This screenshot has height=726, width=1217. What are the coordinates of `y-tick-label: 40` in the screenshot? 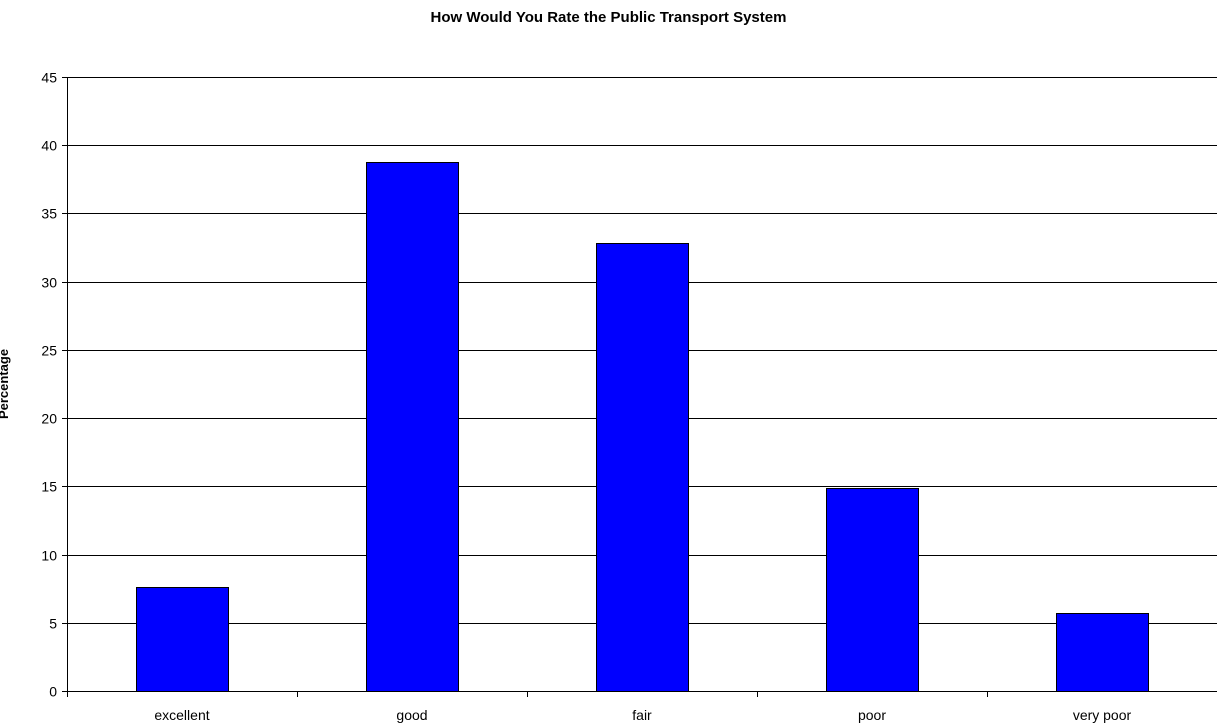 It's located at (49, 146).